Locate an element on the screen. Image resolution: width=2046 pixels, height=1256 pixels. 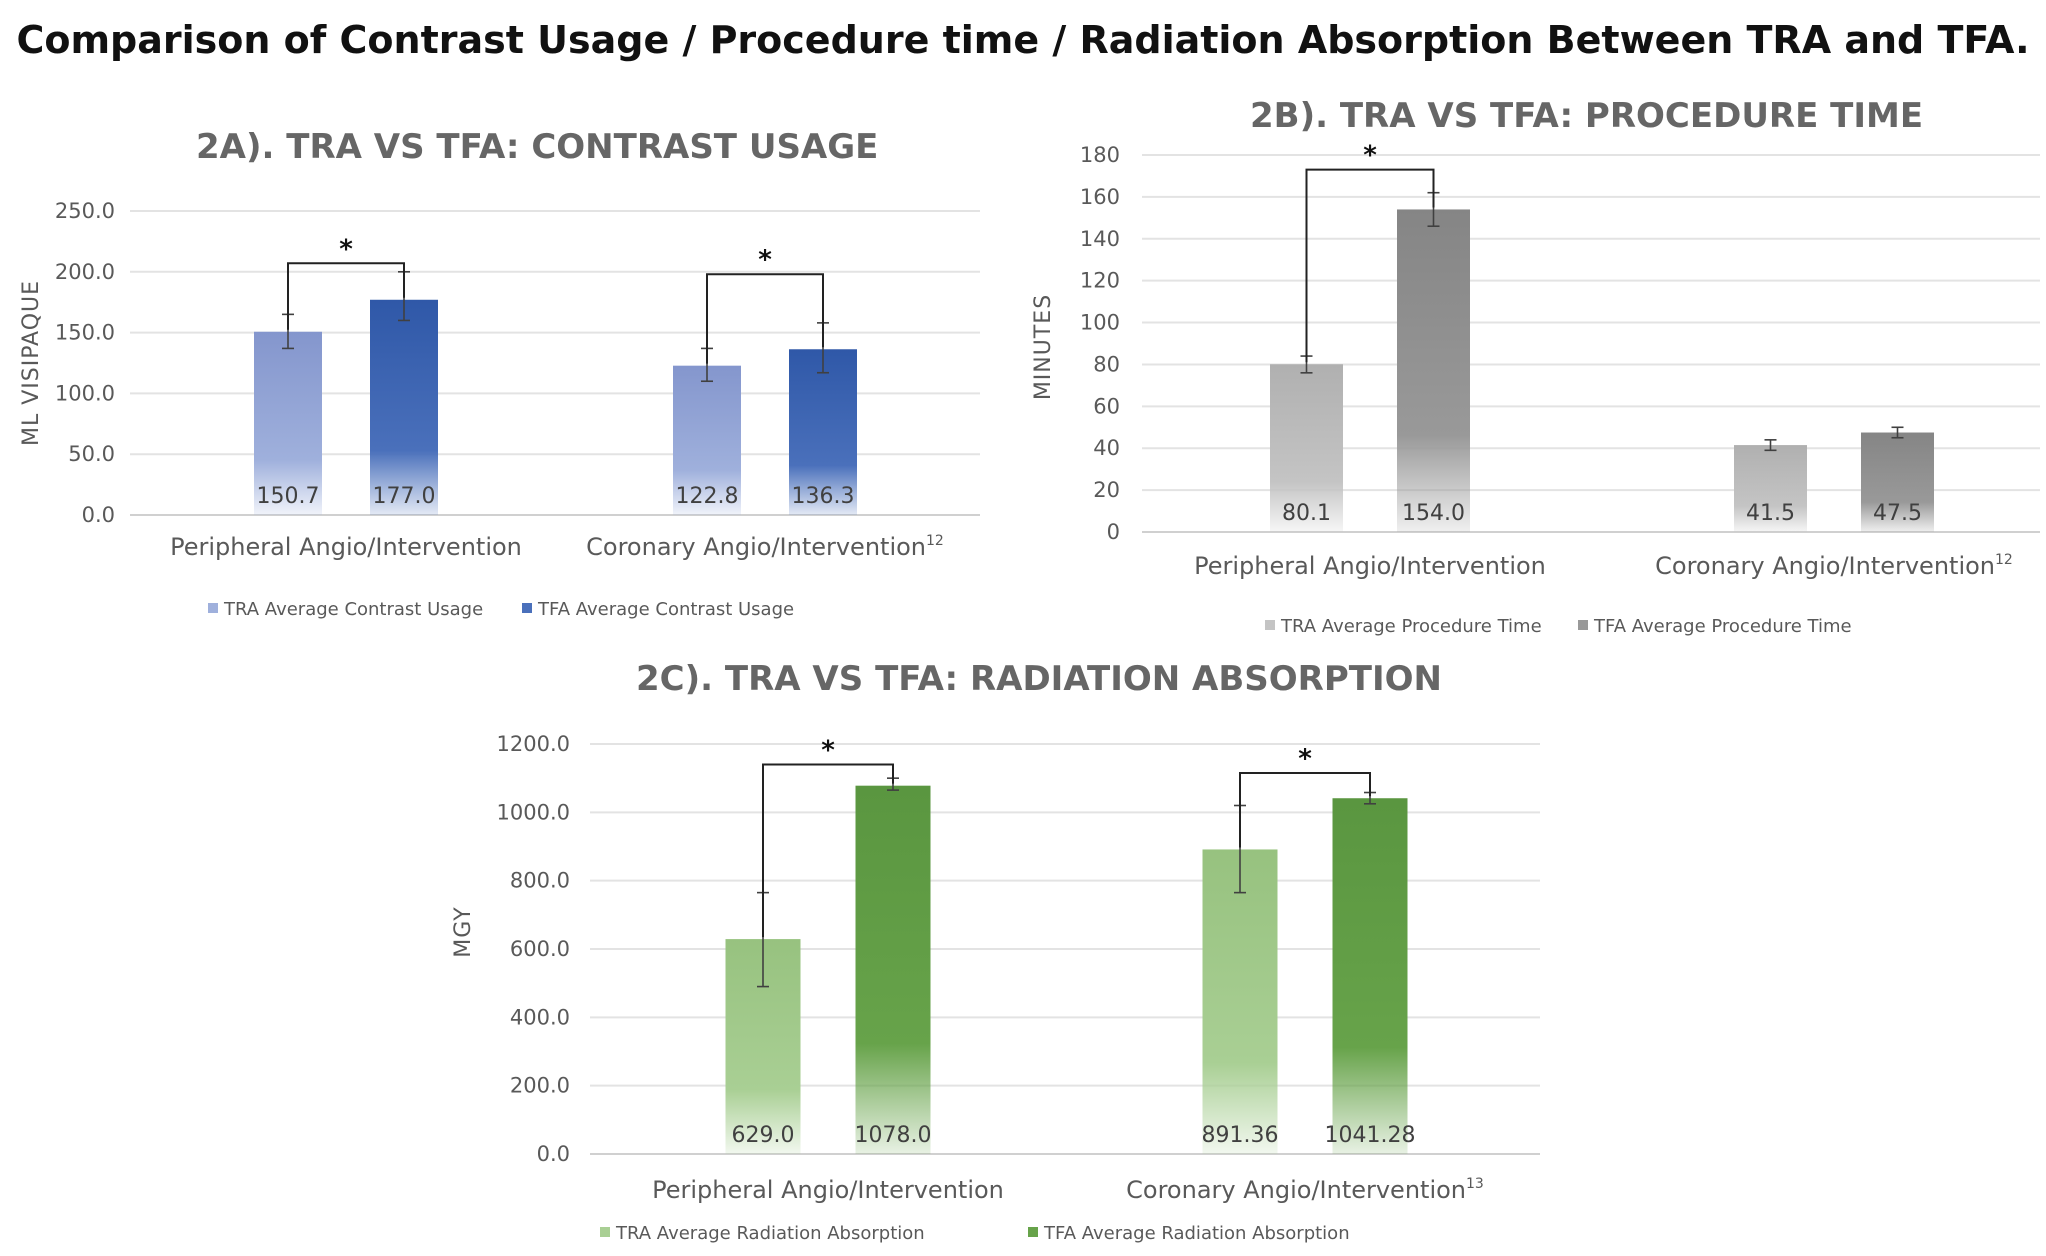
y-tick-label: 100.0 is located at coordinates (85, 393).